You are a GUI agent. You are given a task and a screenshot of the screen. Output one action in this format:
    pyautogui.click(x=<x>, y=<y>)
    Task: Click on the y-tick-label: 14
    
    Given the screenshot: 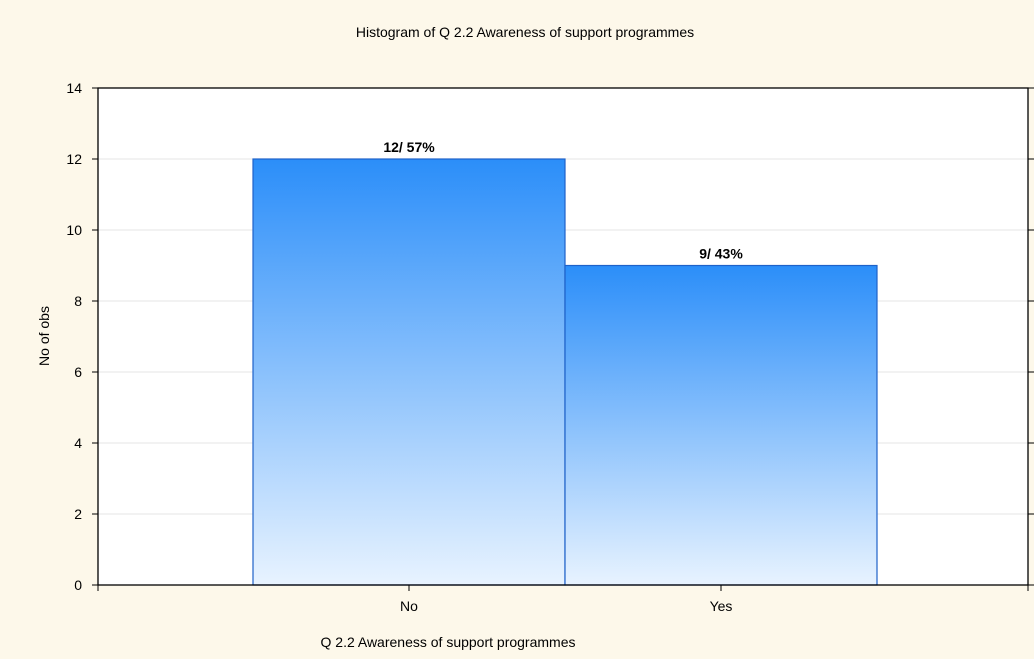 What is the action you would take?
    pyautogui.click(x=74, y=88)
    